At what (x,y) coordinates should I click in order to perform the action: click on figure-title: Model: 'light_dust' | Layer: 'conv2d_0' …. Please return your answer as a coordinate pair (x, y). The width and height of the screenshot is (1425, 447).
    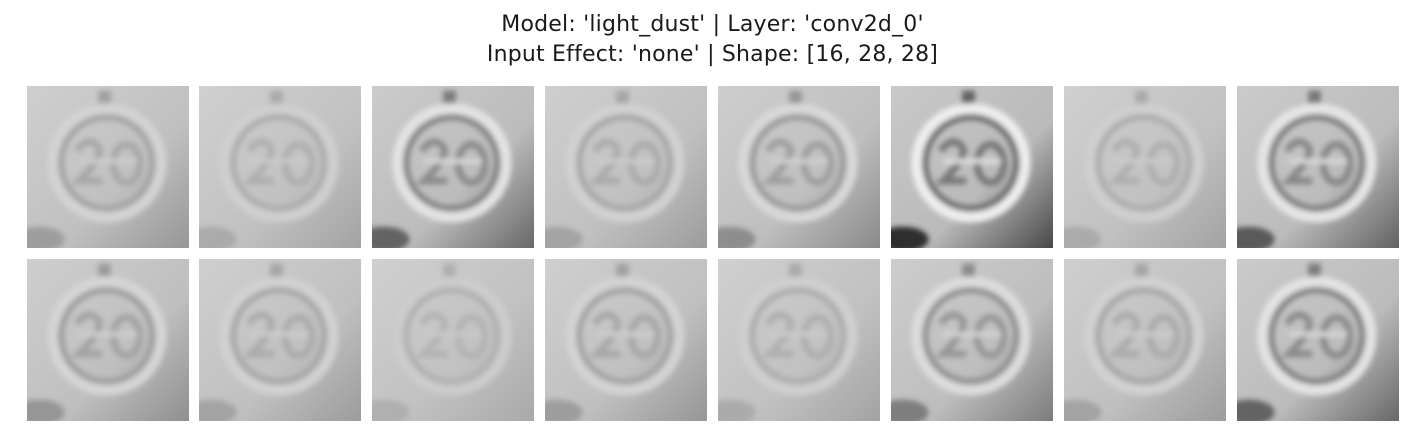
    Looking at the image, I should click on (712, 40).